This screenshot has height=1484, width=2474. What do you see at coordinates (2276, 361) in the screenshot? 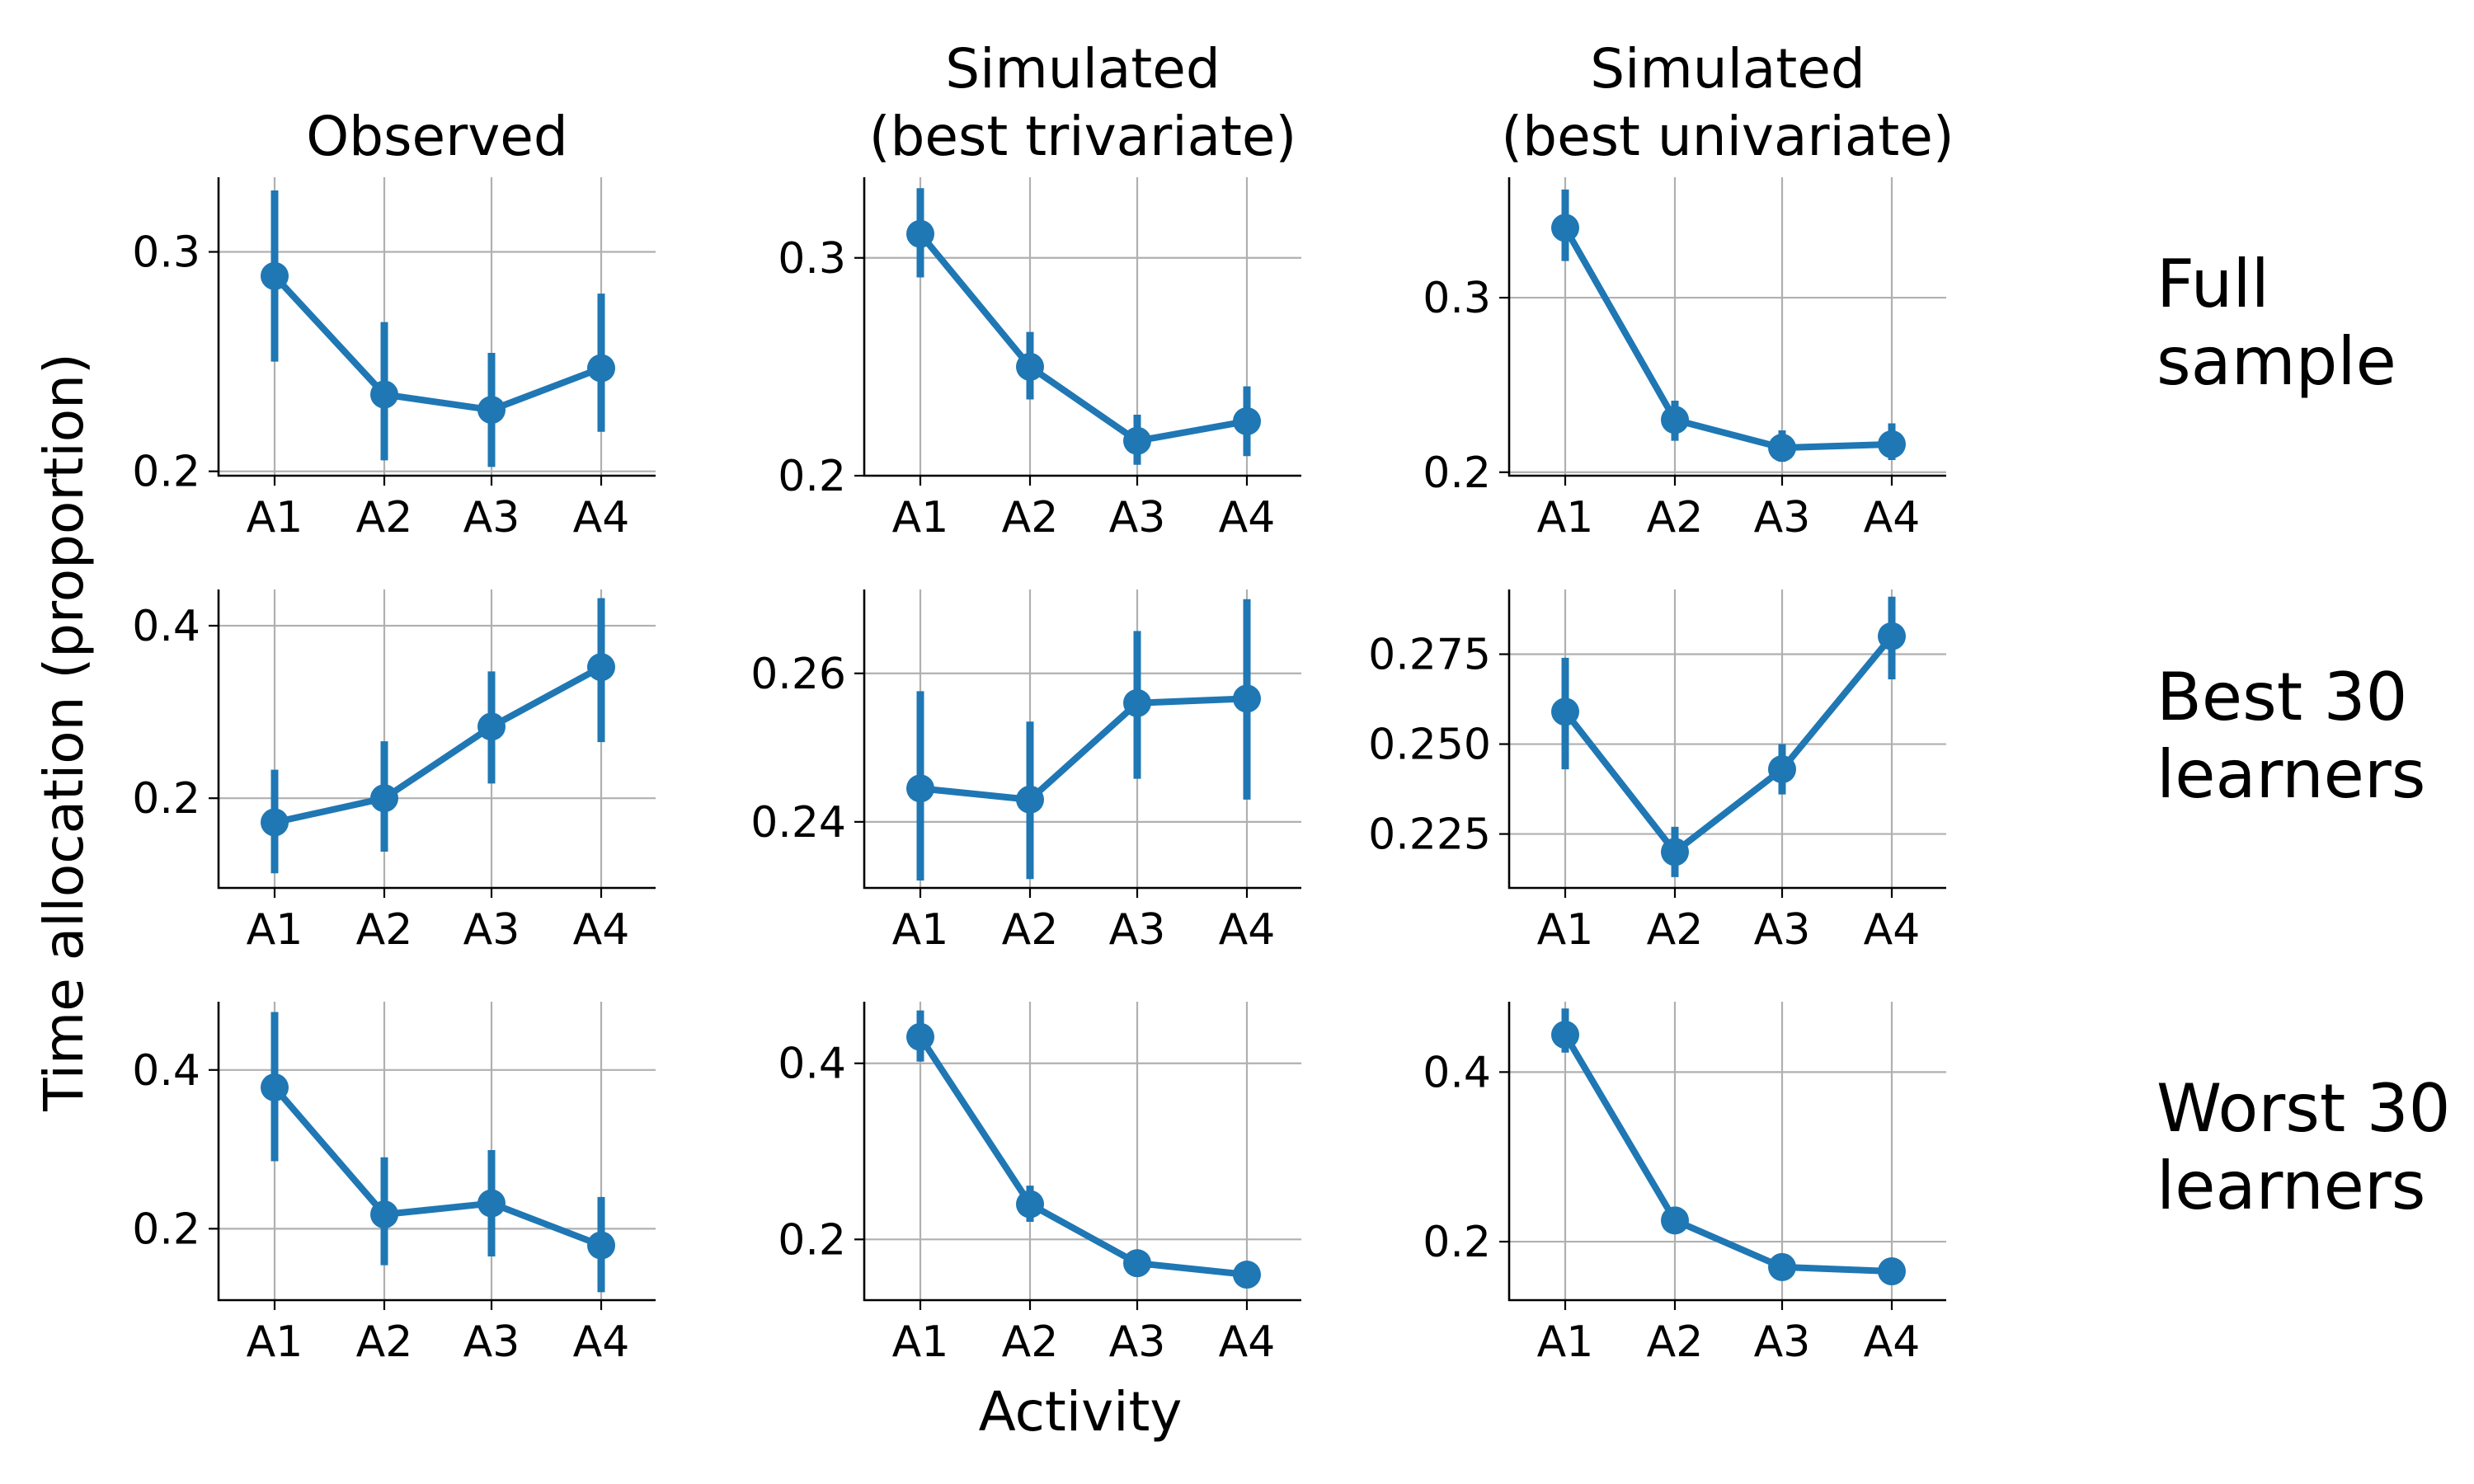
I see `row-label: sample` at bounding box center [2276, 361].